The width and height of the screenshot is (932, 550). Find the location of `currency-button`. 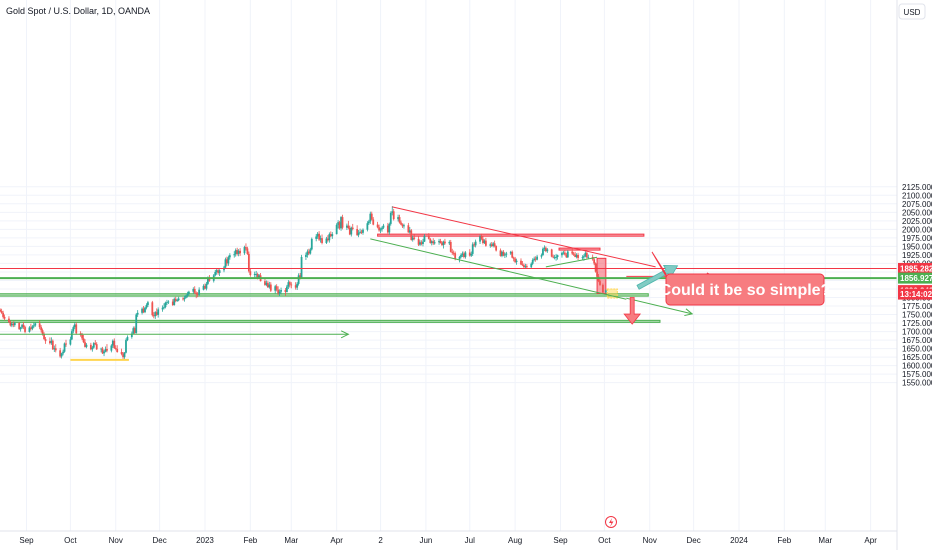

currency-button is located at coordinates (912, 11).